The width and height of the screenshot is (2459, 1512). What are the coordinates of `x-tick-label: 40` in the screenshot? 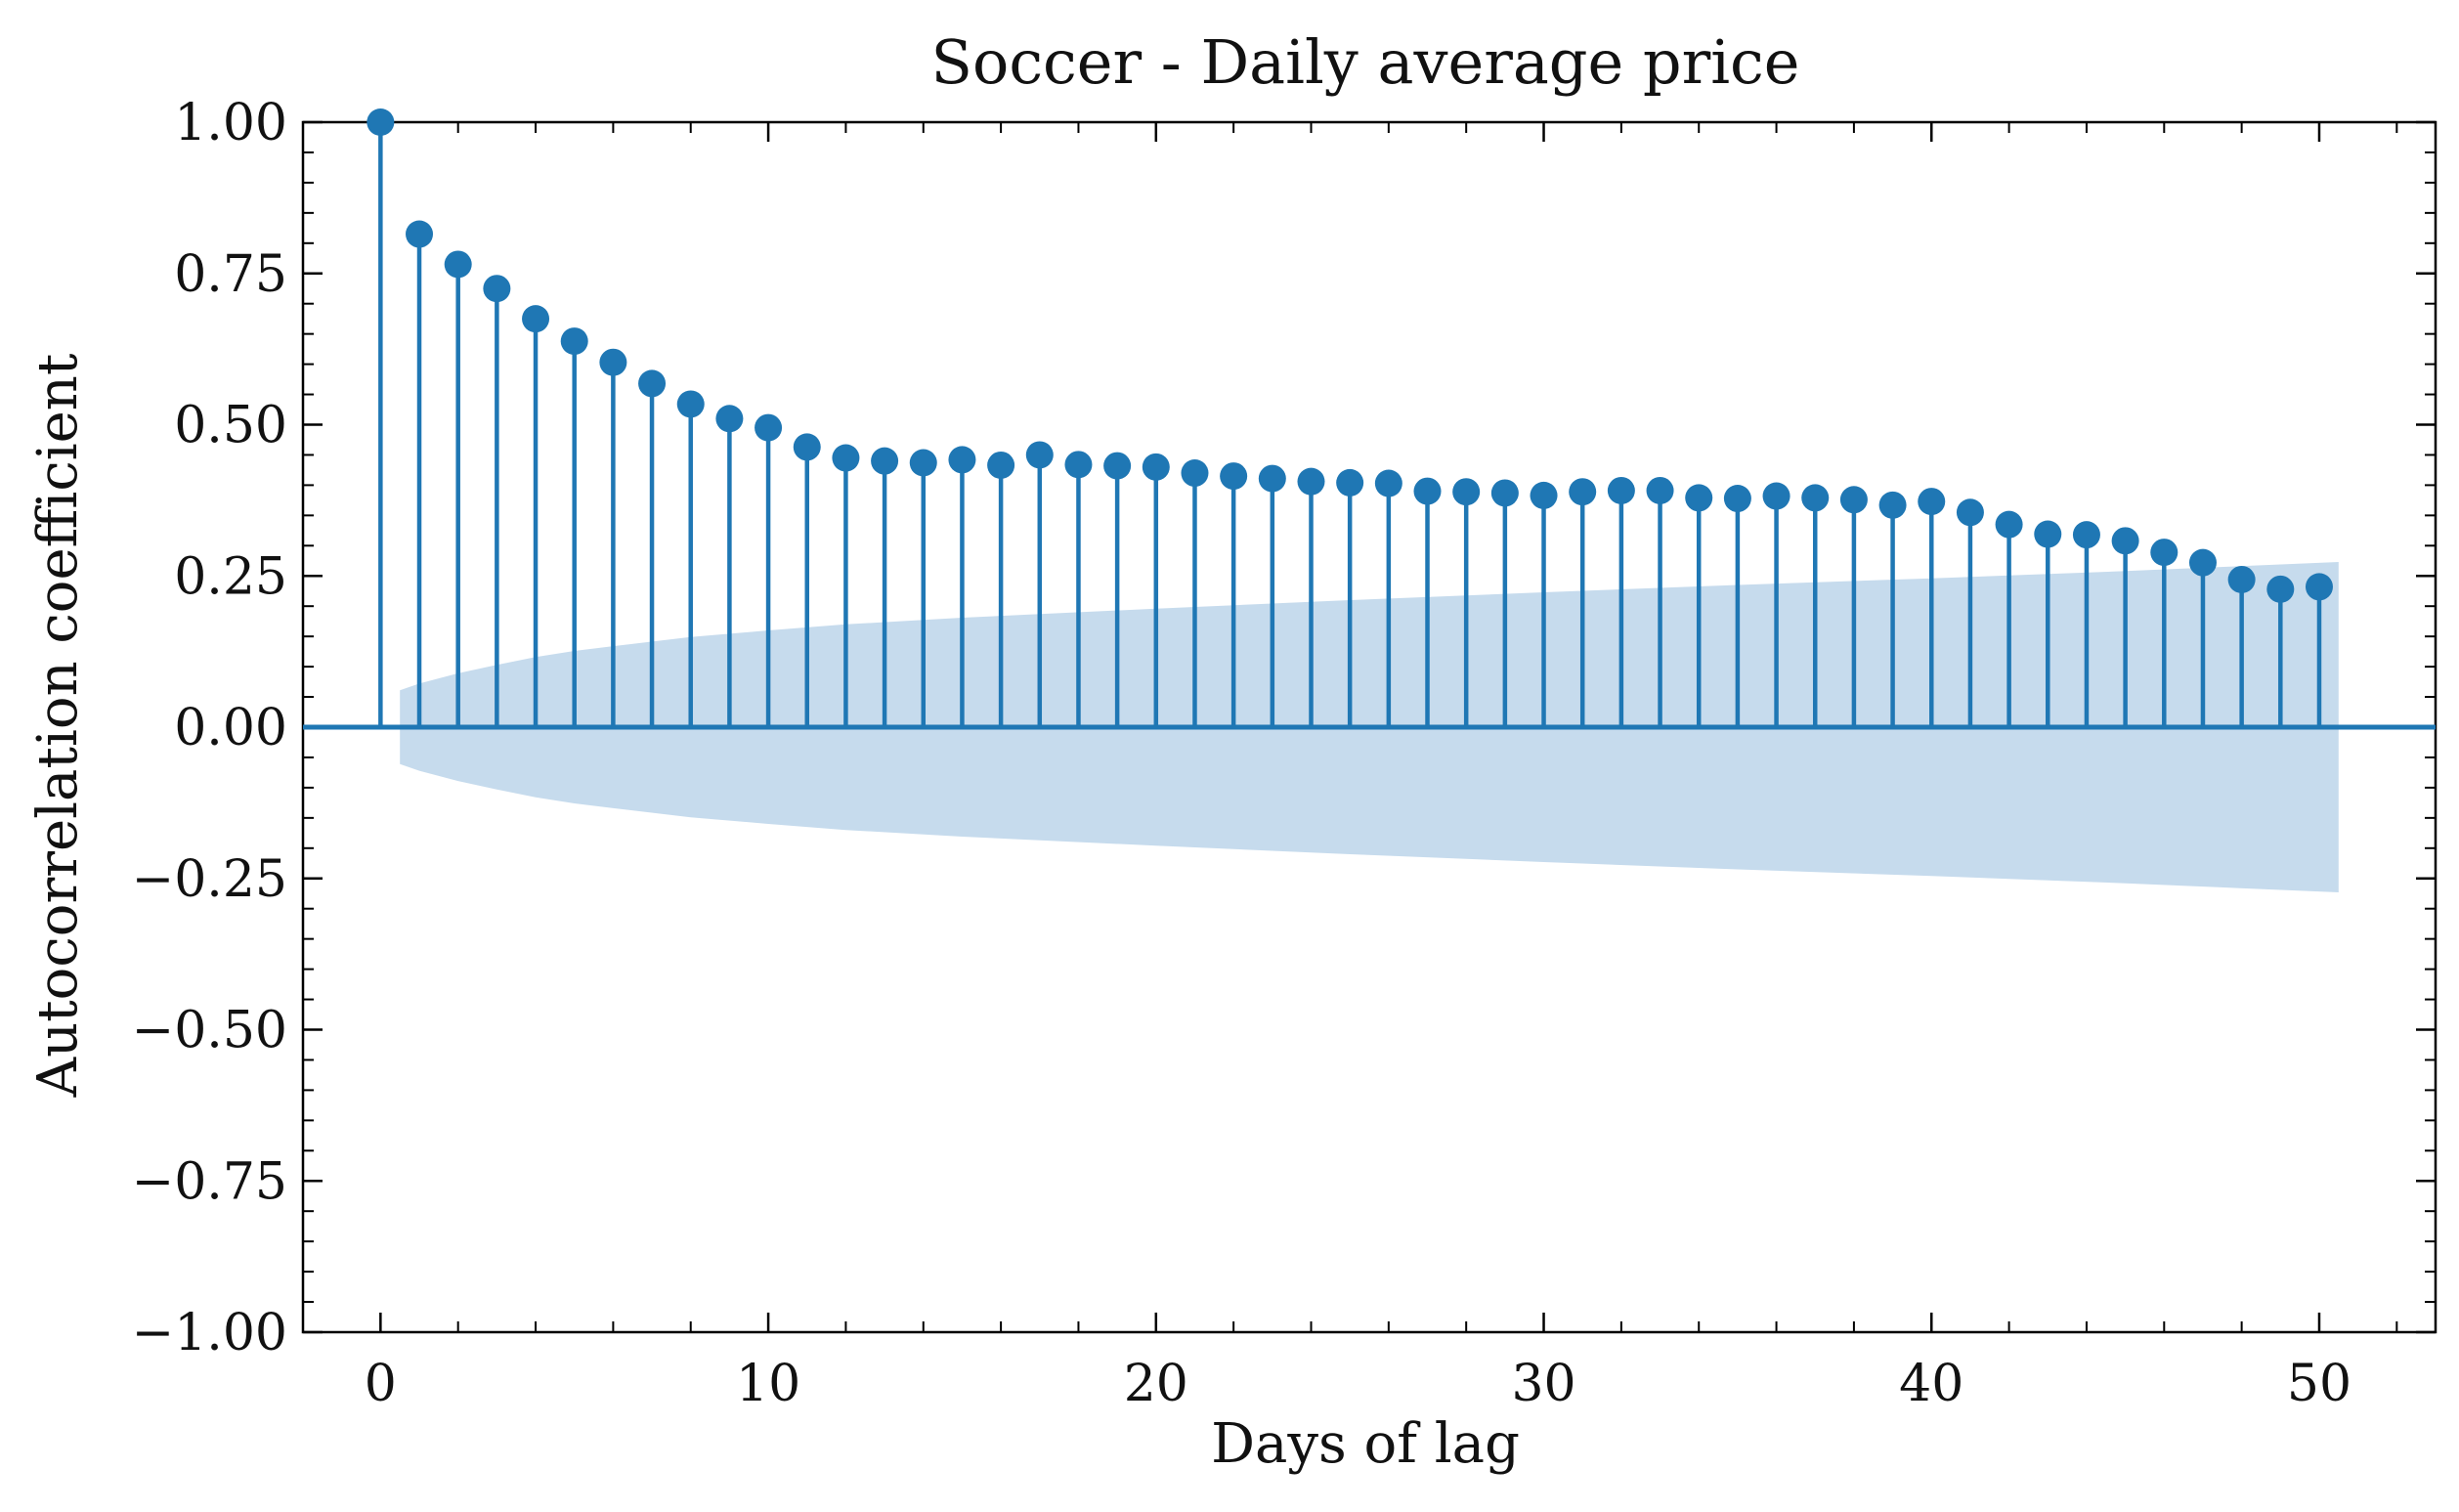 It's located at (1931, 1384).